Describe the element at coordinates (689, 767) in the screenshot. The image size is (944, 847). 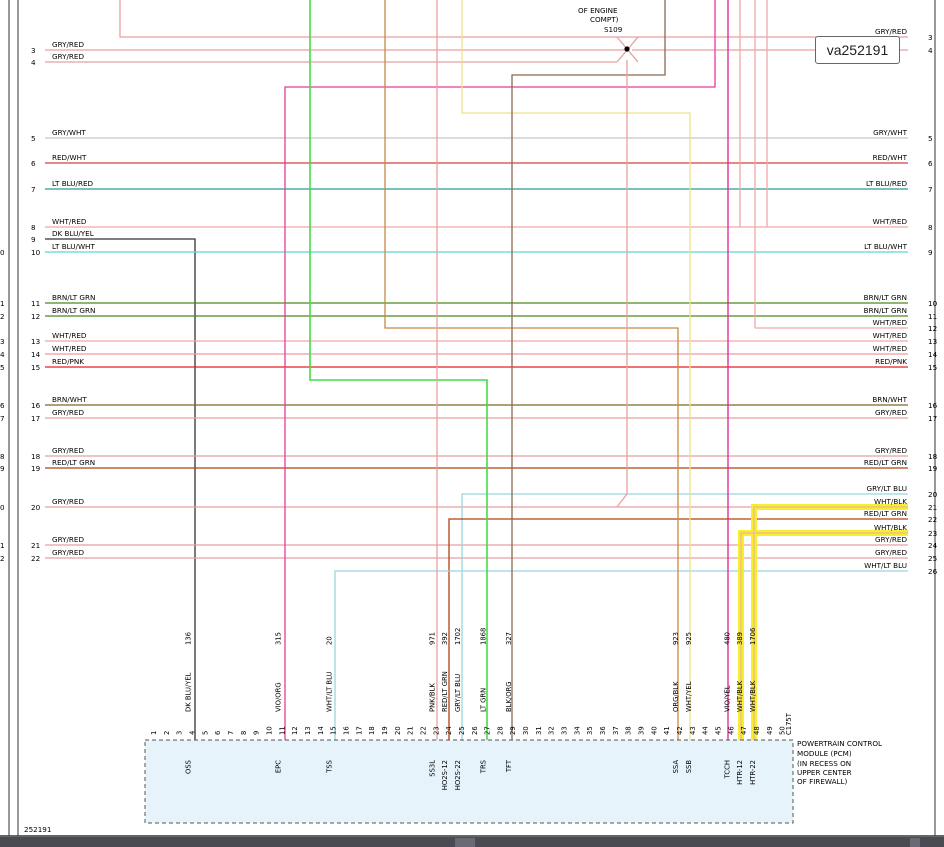
I see `pin-function-label: SSB` at that location.